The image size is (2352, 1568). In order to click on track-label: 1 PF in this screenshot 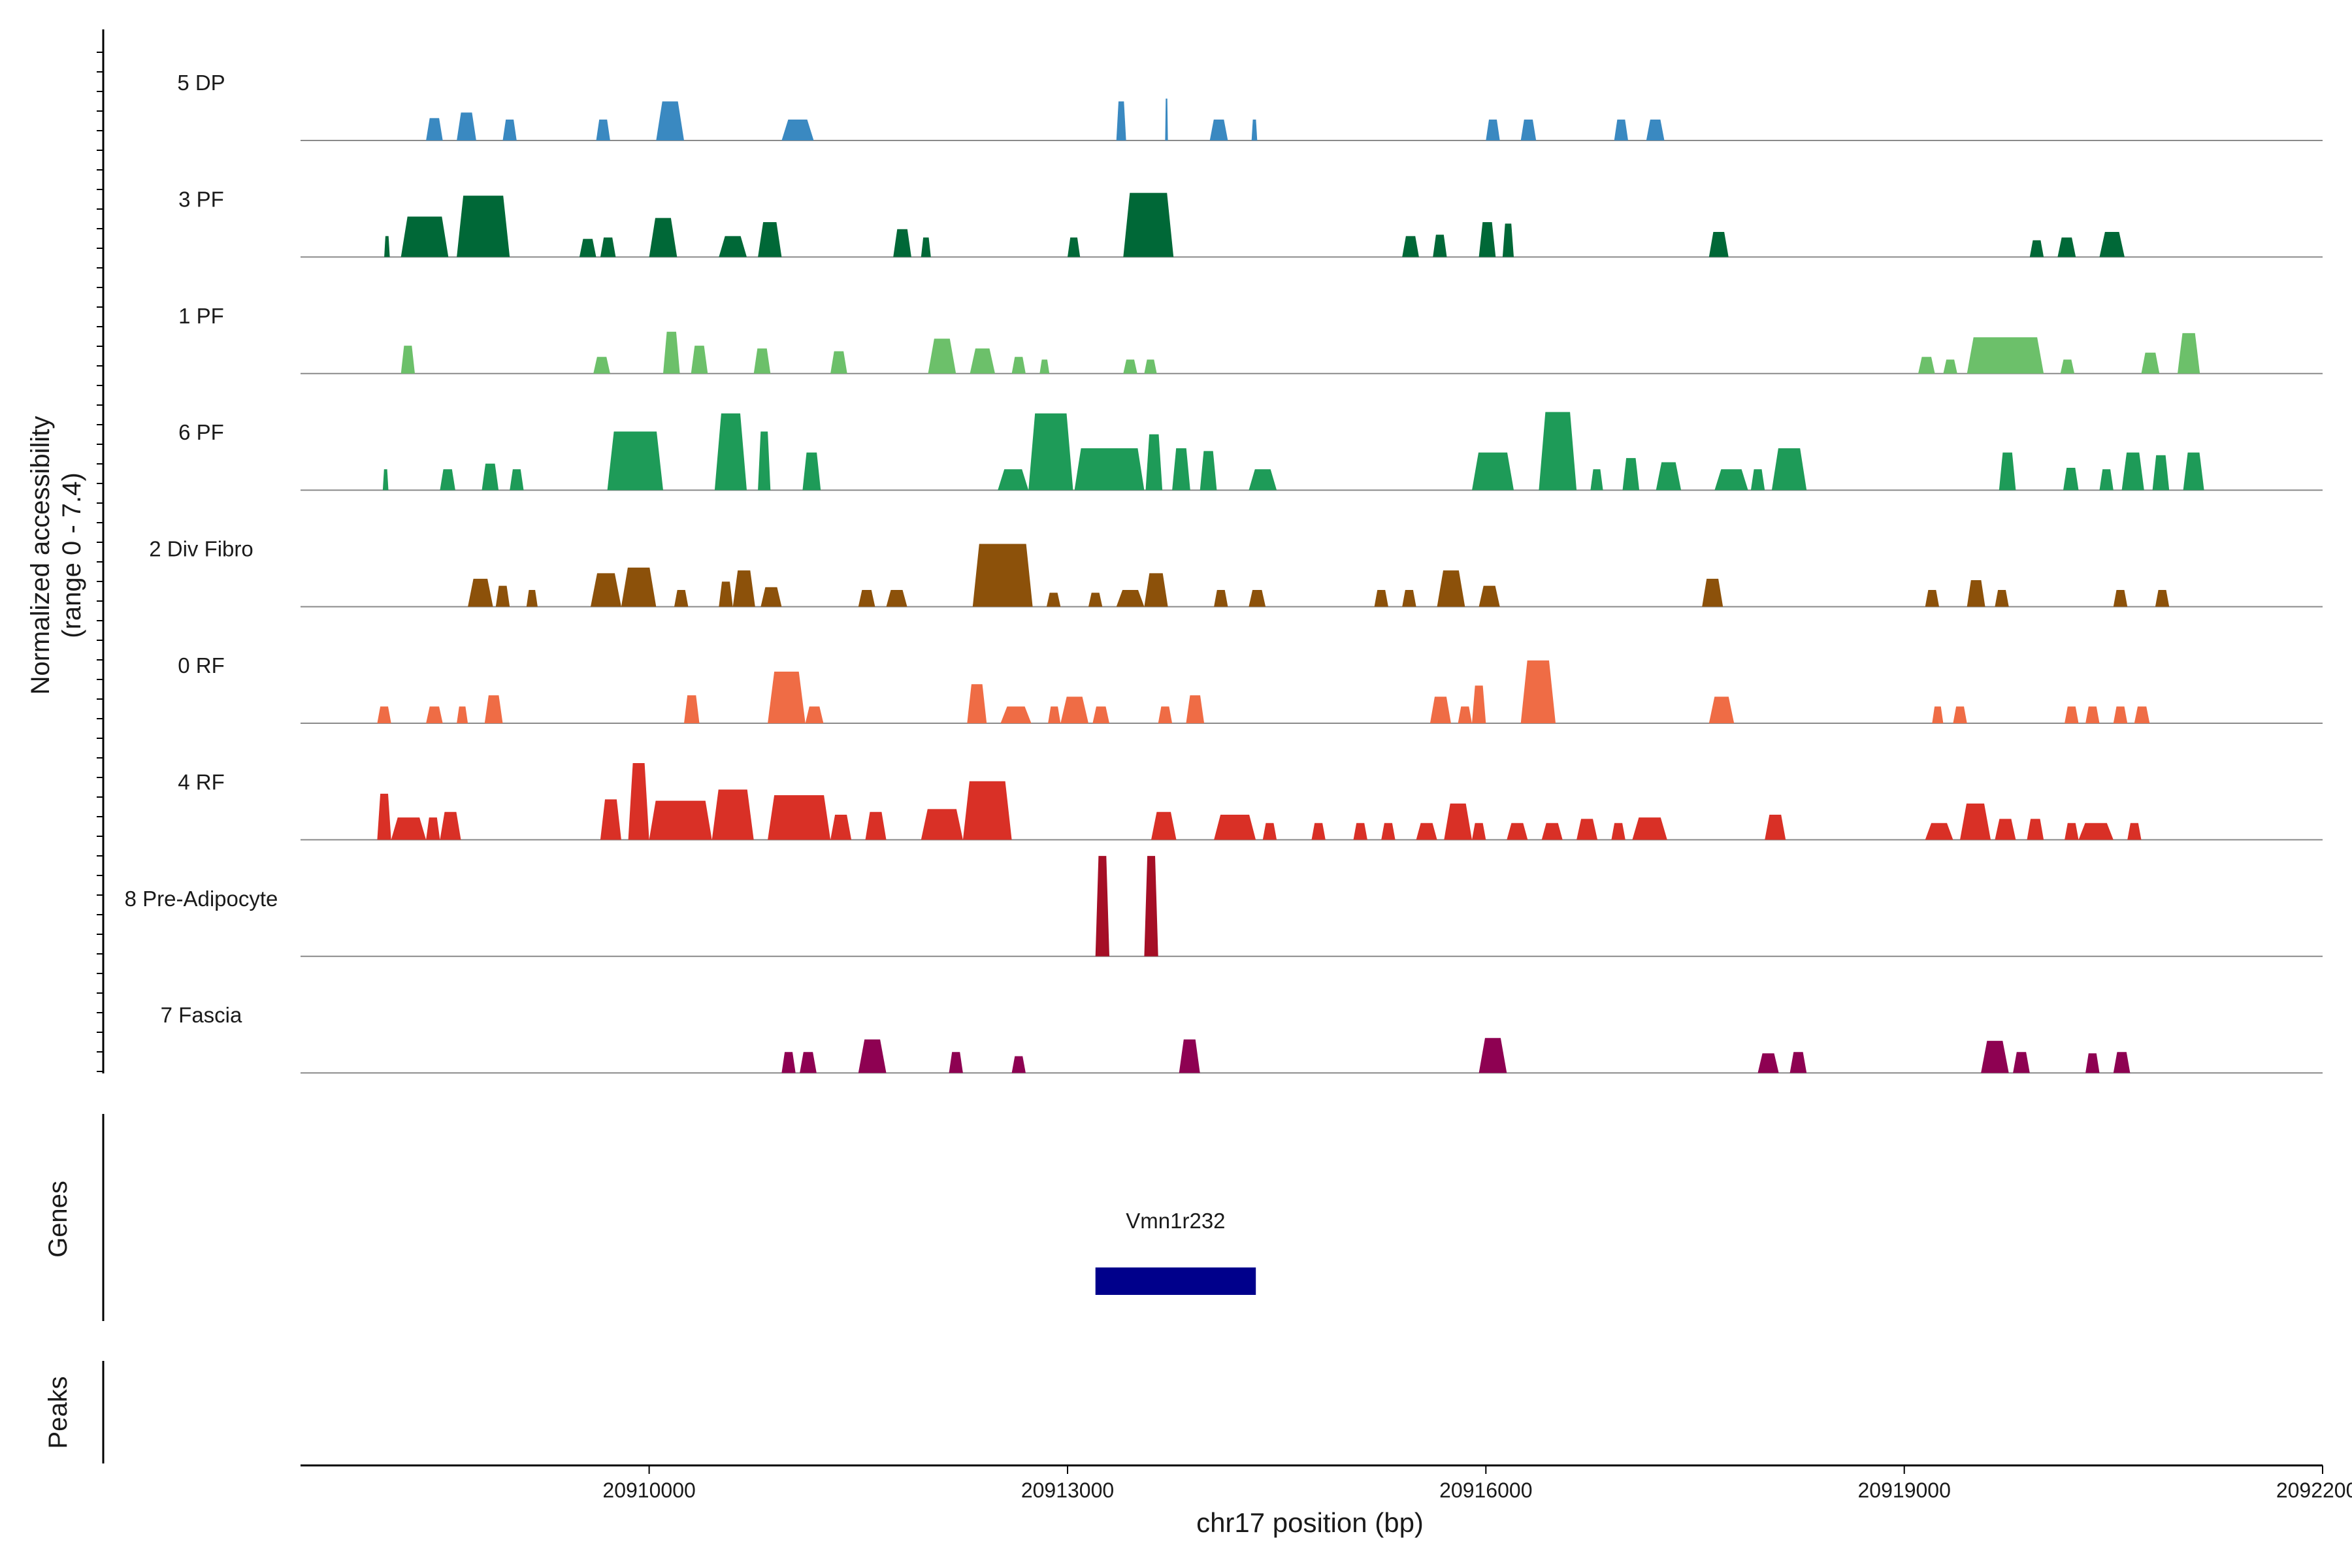, I will do `click(201, 316)`.